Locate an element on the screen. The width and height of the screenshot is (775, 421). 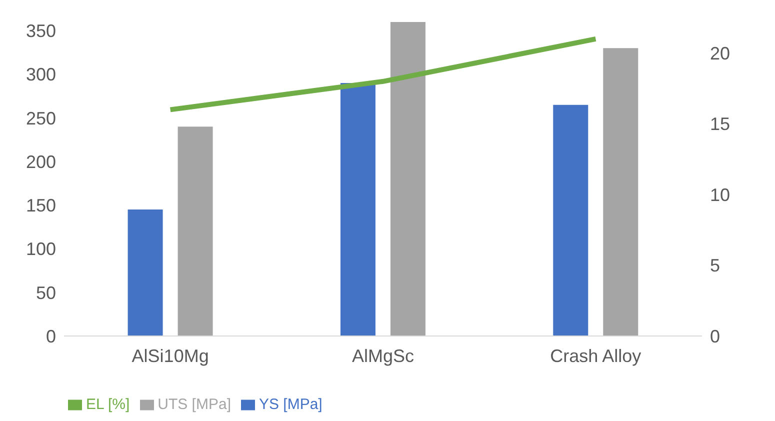
legend-label: YS [MPa] is located at coordinates (290, 404).